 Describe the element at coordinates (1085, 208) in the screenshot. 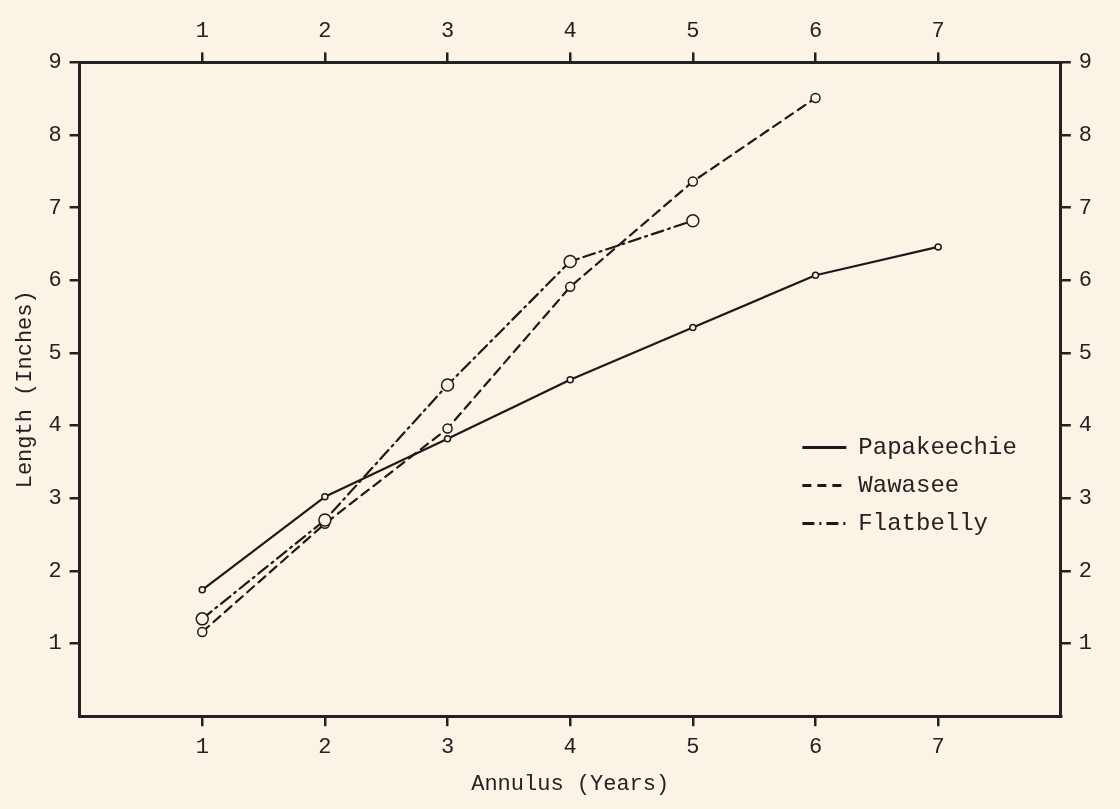

I see `y2-tick-label: 7` at that location.